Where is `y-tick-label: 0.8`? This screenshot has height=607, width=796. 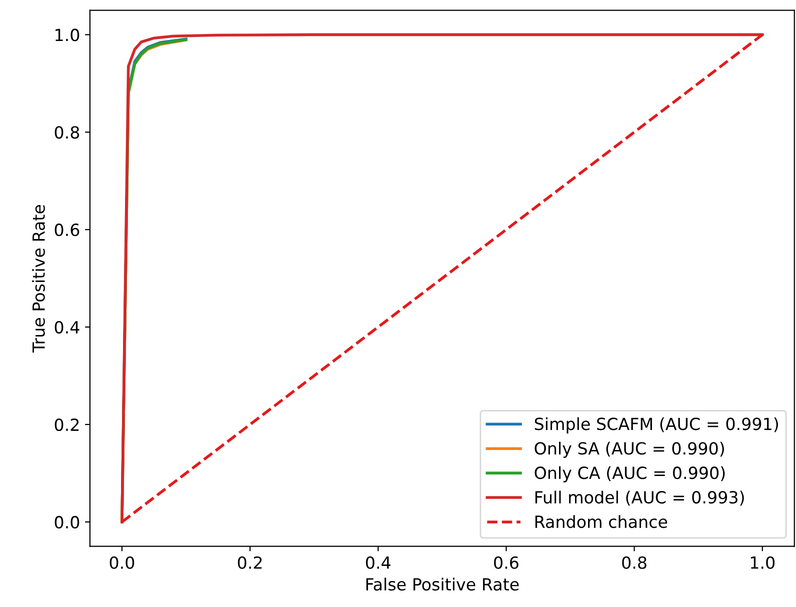
y-tick-label: 0.8 is located at coordinates (67, 132).